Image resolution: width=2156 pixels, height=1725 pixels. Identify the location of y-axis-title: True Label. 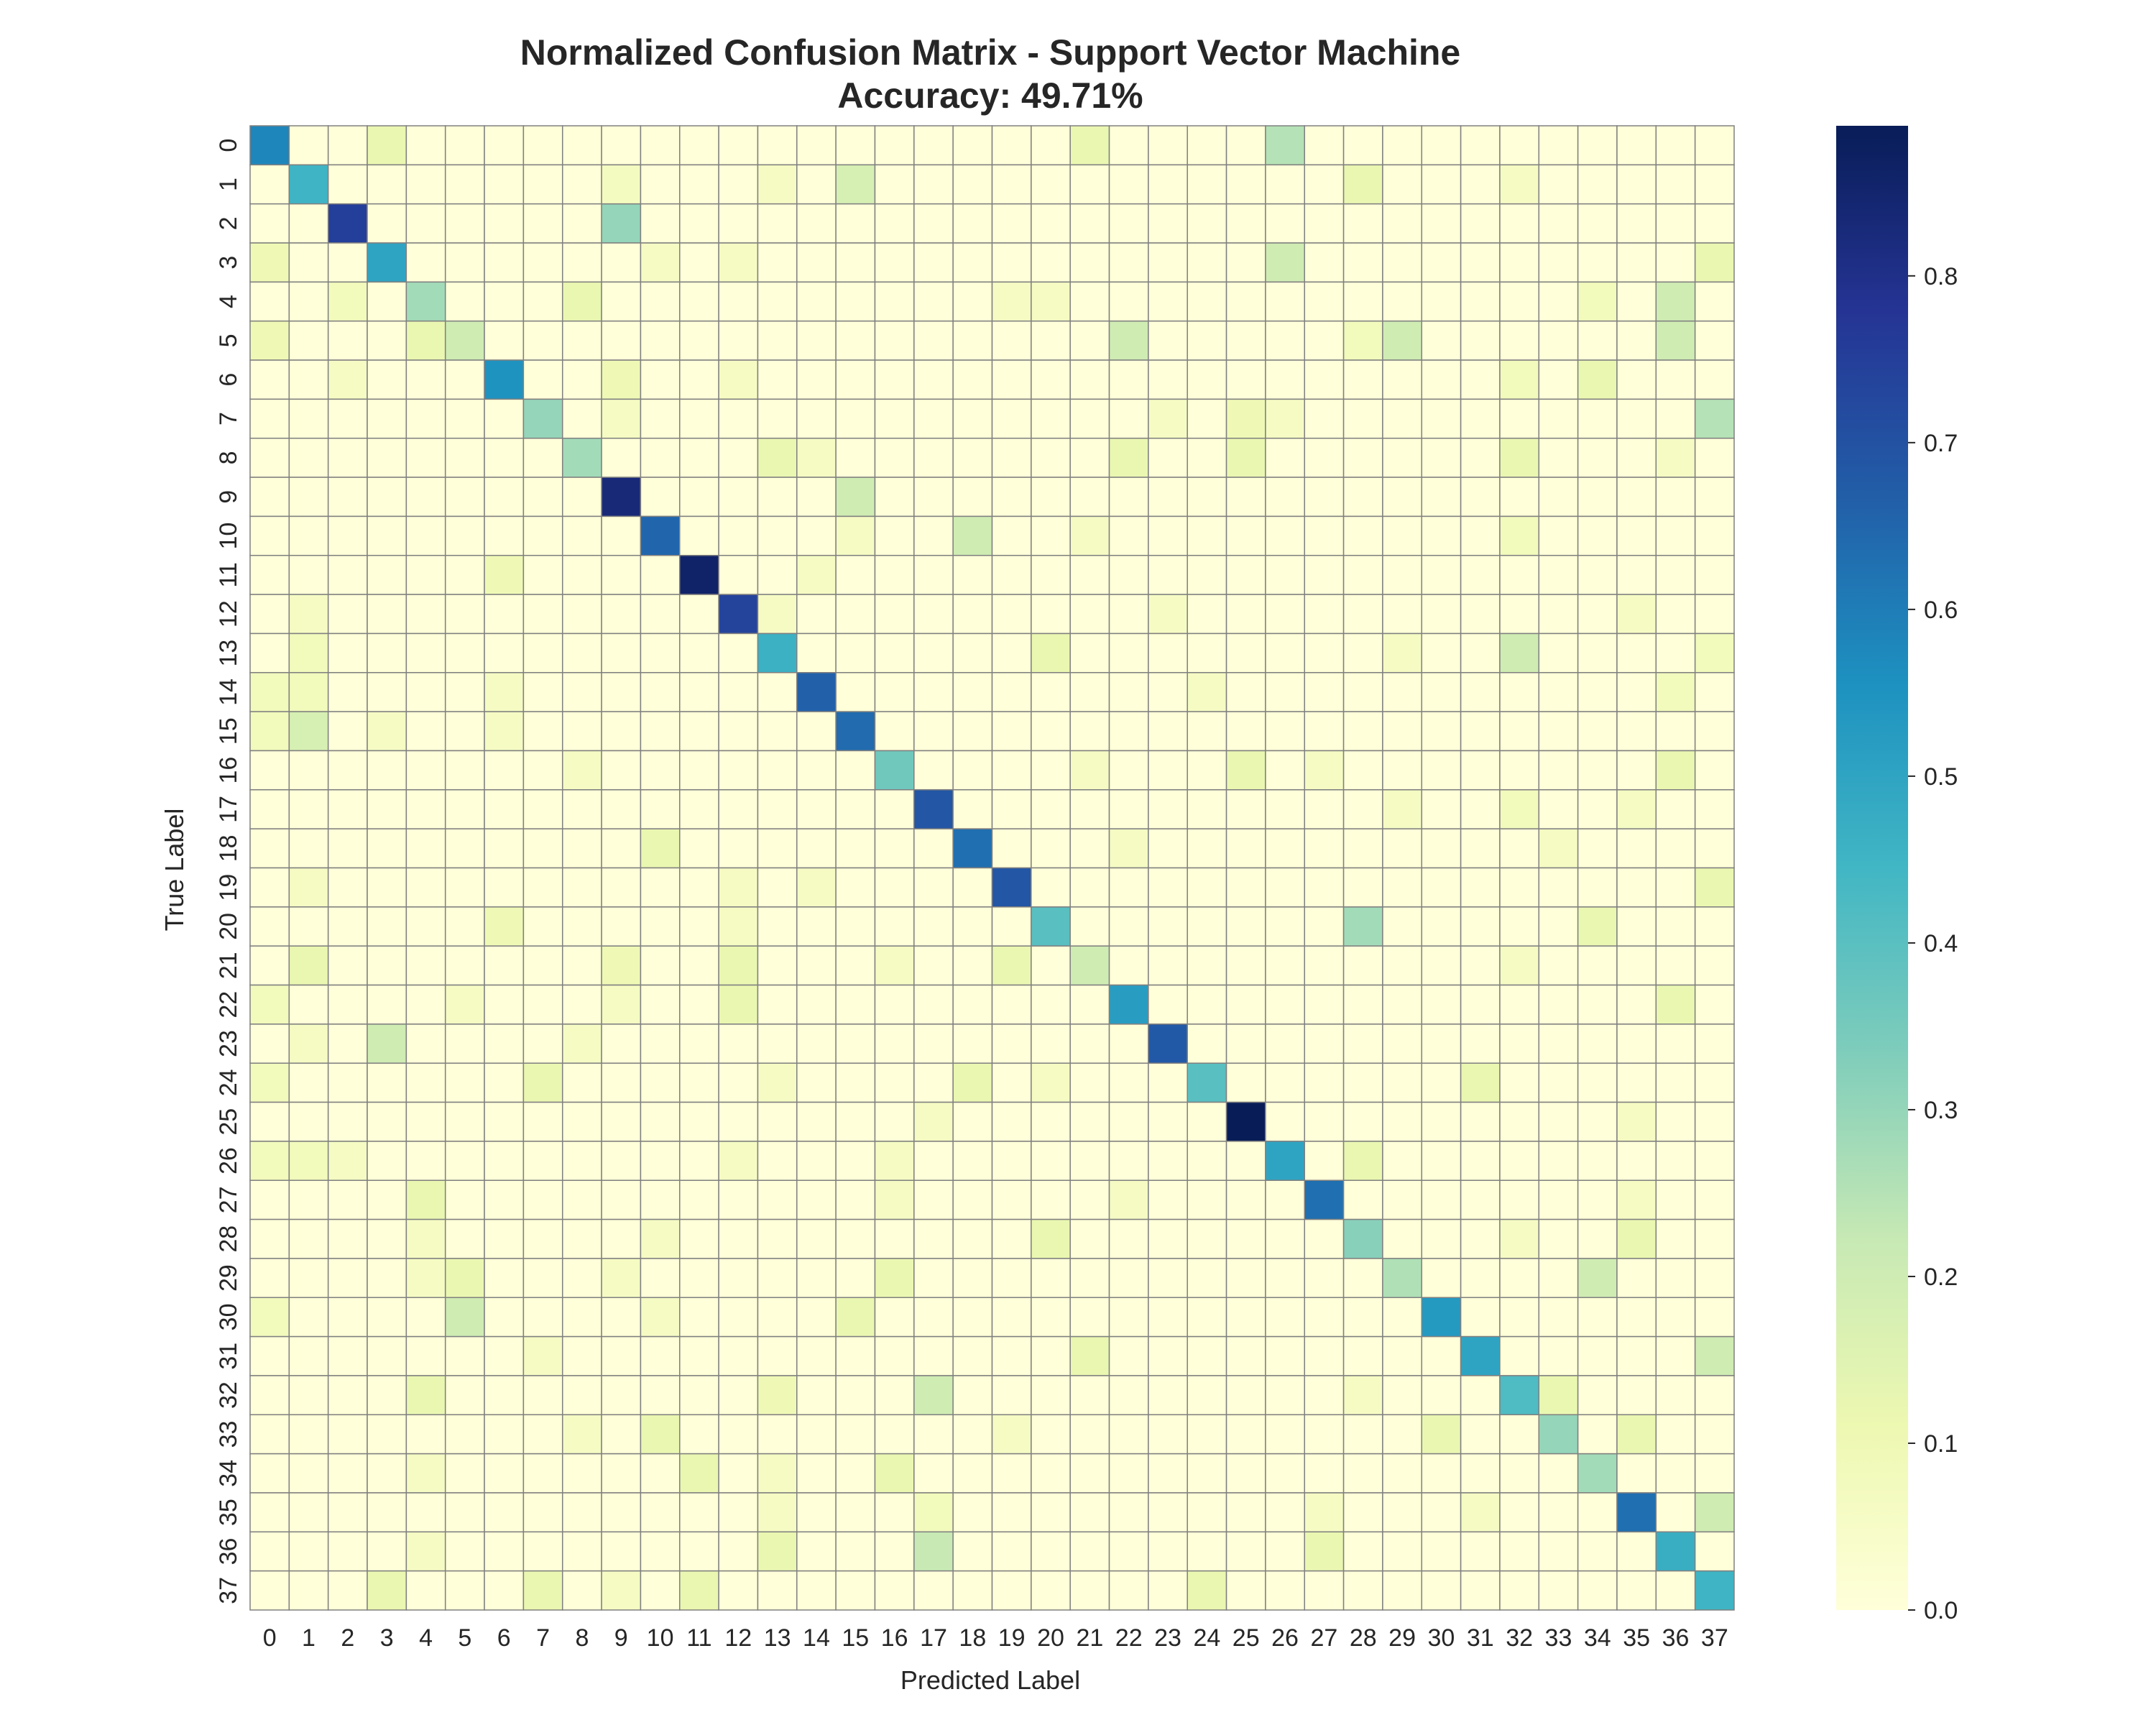
(174, 870).